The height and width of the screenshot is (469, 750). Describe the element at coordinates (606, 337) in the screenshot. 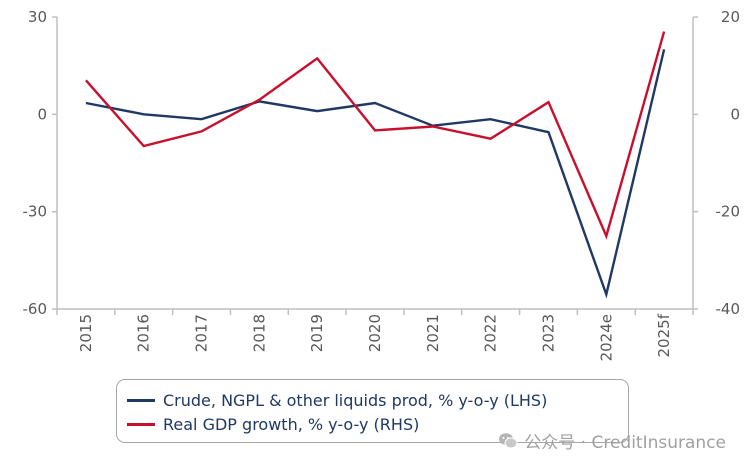

I see `x-tick-label: 2024e` at that location.